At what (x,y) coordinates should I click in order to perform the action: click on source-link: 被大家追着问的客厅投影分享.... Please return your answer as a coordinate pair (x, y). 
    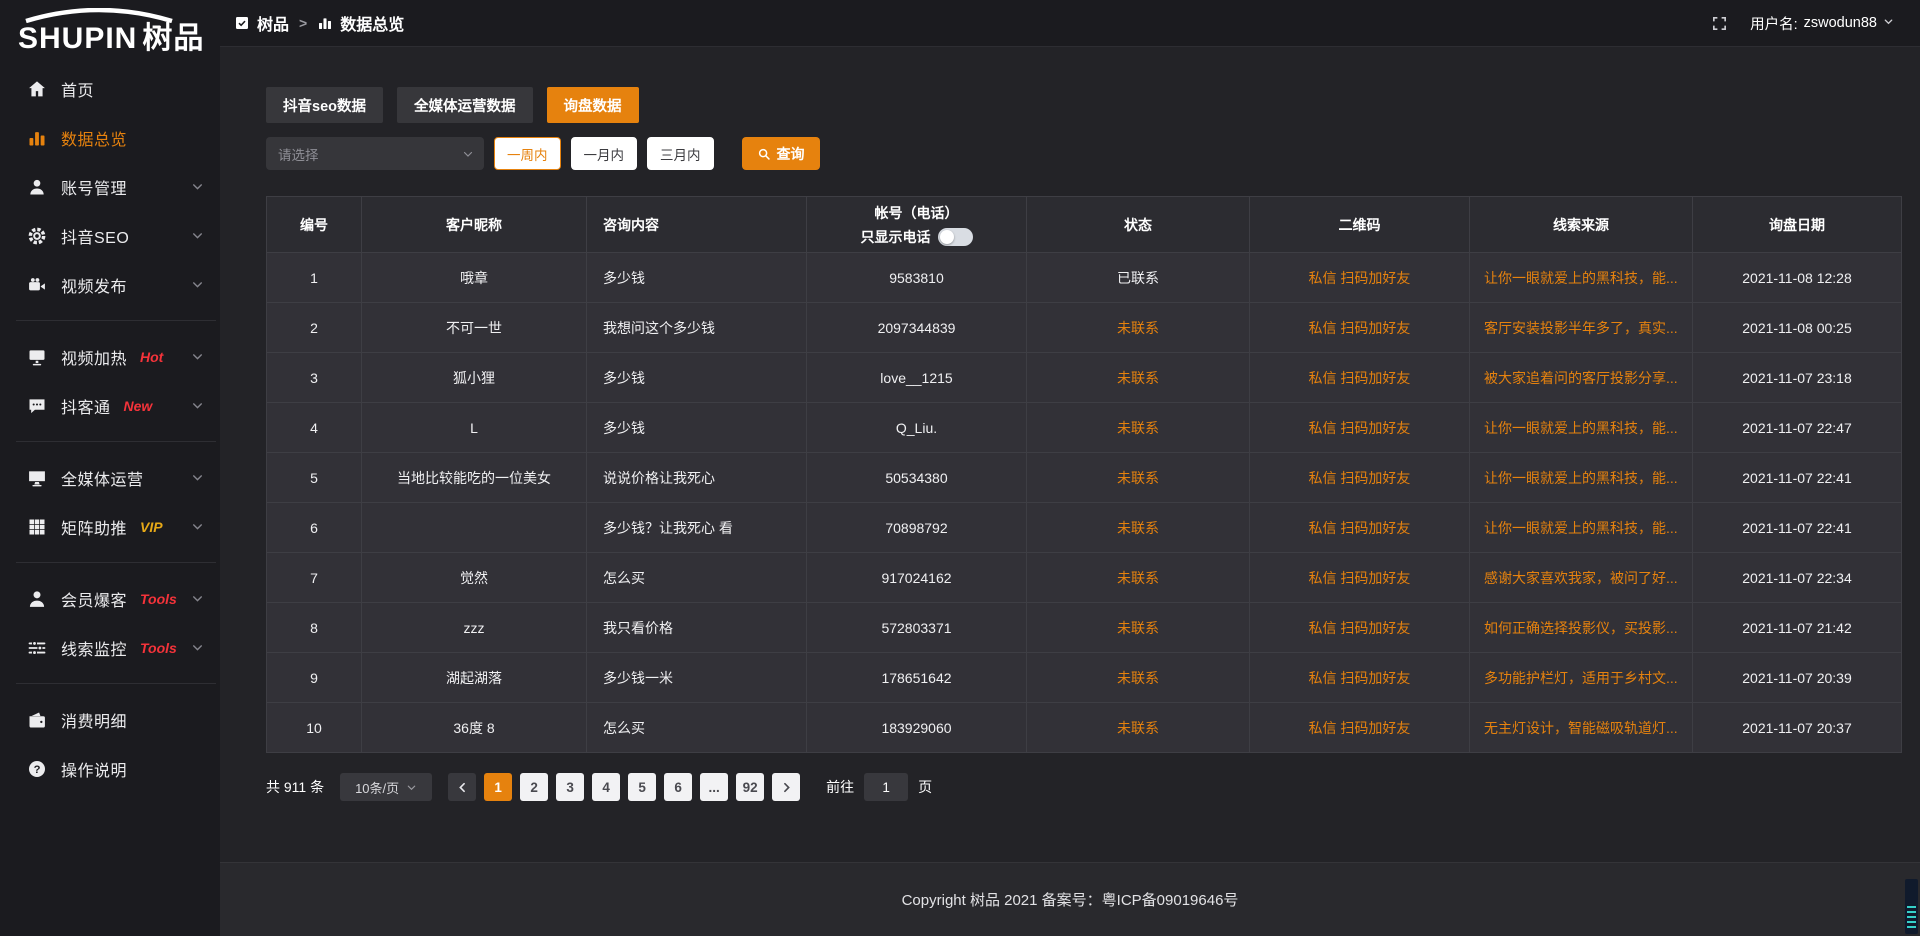
    Looking at the image, I should click on (1581, 377).